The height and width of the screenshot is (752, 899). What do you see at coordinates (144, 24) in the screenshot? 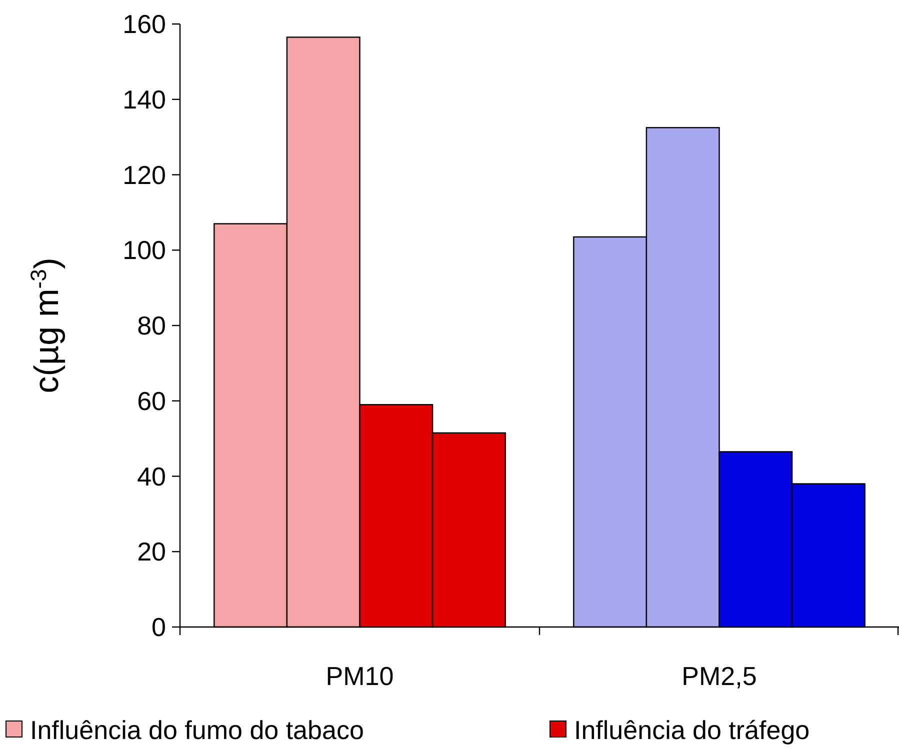
I see `y-tick-label: 160` at bounding box center [144, 24].